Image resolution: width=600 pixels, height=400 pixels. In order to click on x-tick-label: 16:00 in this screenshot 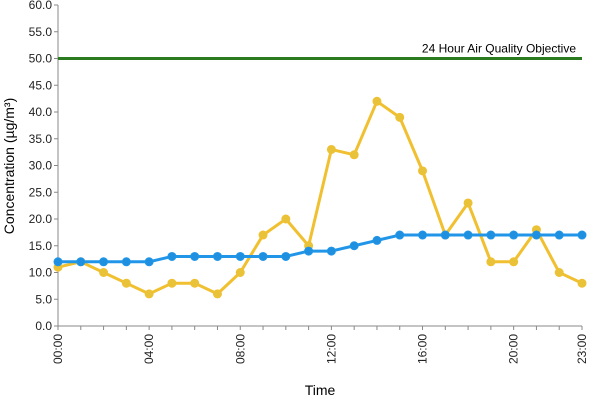, I will do `click(423, 349)`.